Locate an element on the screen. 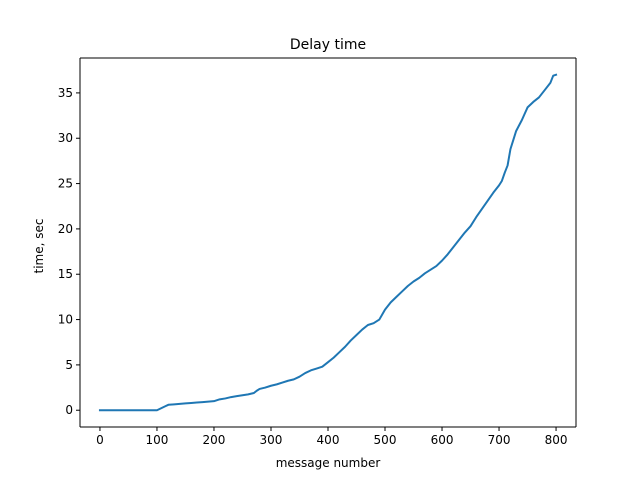 This screenshot has height=480, width=640. x-axis-label: message number is located at coordinates (328, 463).